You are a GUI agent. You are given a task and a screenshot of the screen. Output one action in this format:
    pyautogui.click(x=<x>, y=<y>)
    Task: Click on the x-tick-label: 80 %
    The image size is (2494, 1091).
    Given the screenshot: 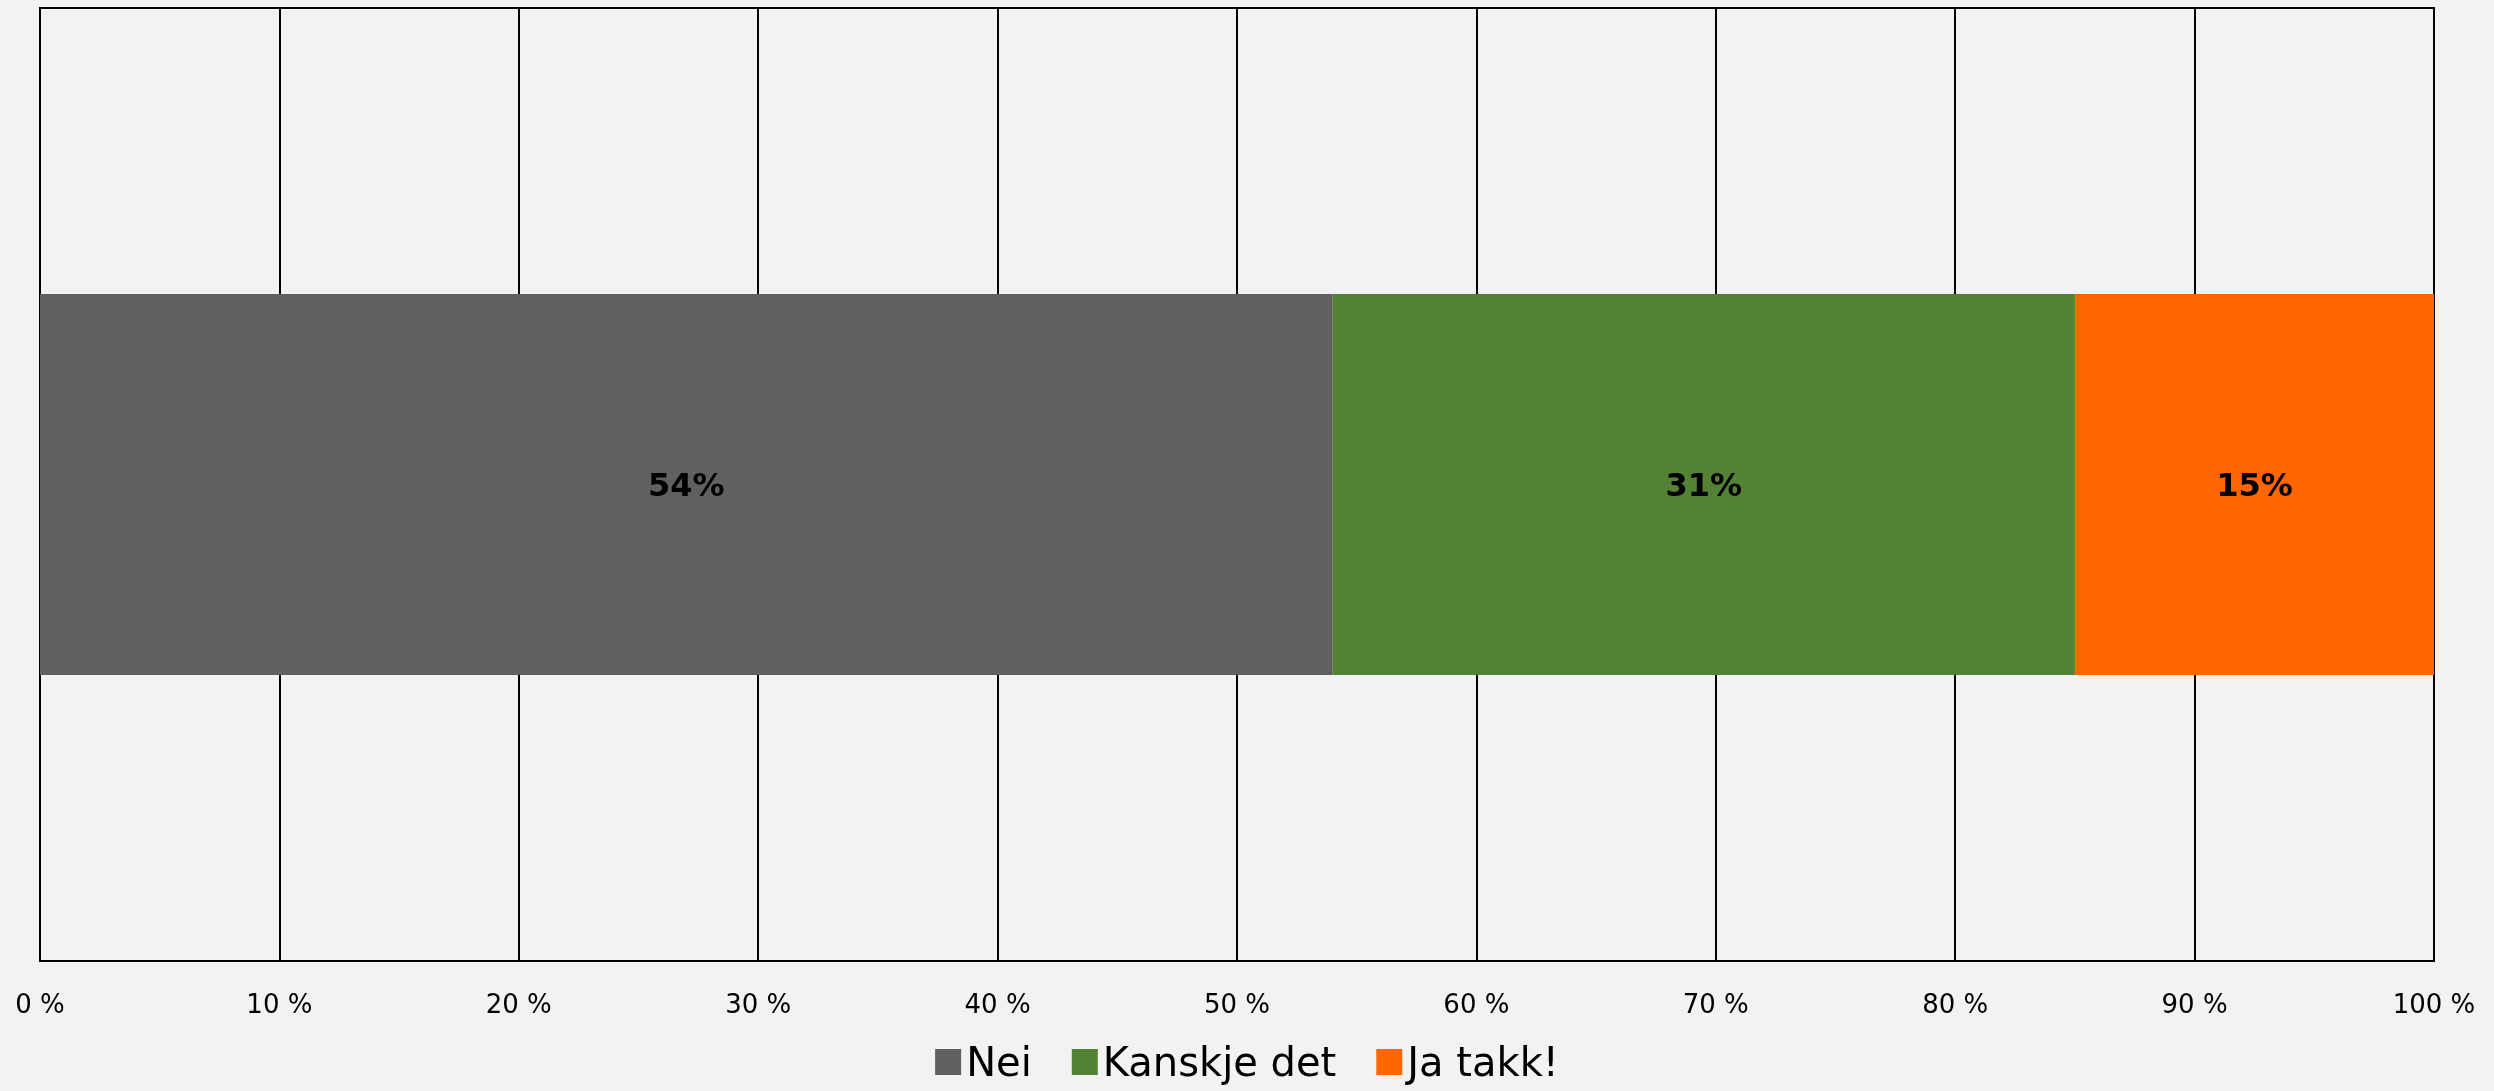 What is the action you would take?
    pyautogui.click(x=1955, y=1004)
    